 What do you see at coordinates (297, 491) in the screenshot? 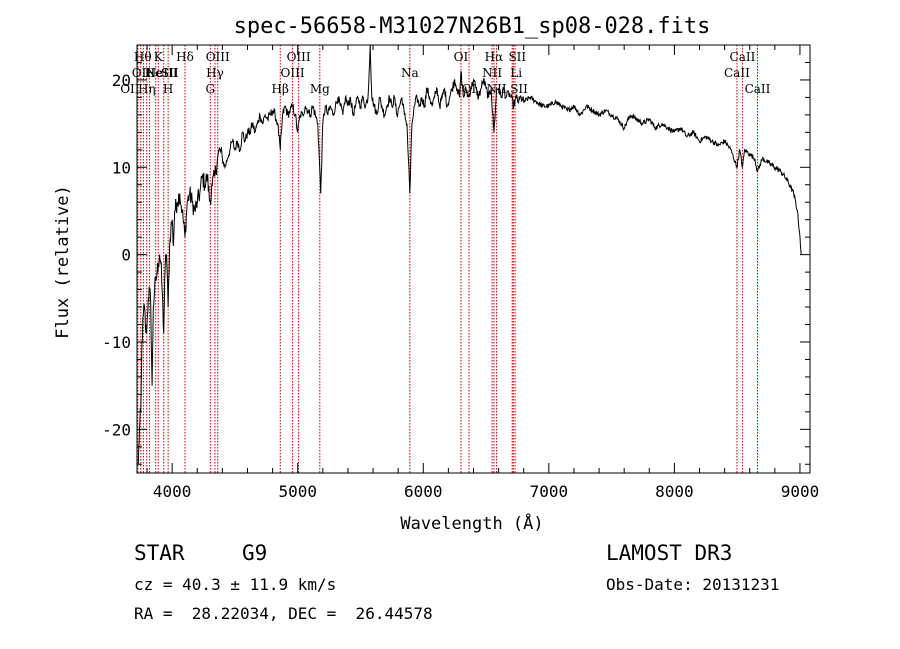
I see `x-tick-label: 5000` at bounding box center [297, 491].